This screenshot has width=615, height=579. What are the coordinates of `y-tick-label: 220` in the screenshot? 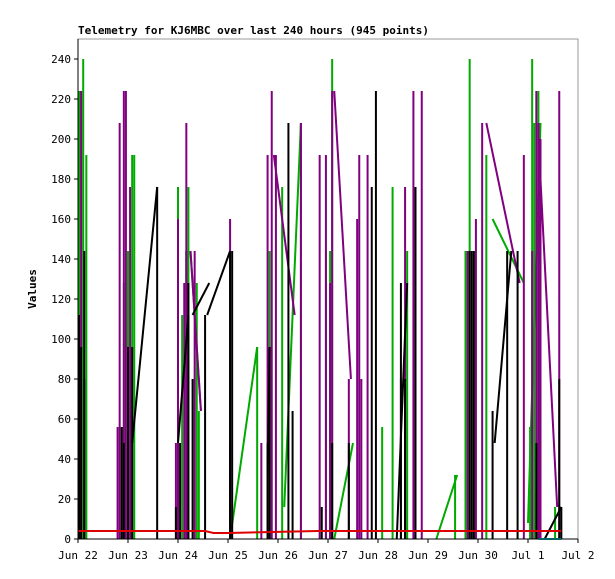 It's located at (61, 99).